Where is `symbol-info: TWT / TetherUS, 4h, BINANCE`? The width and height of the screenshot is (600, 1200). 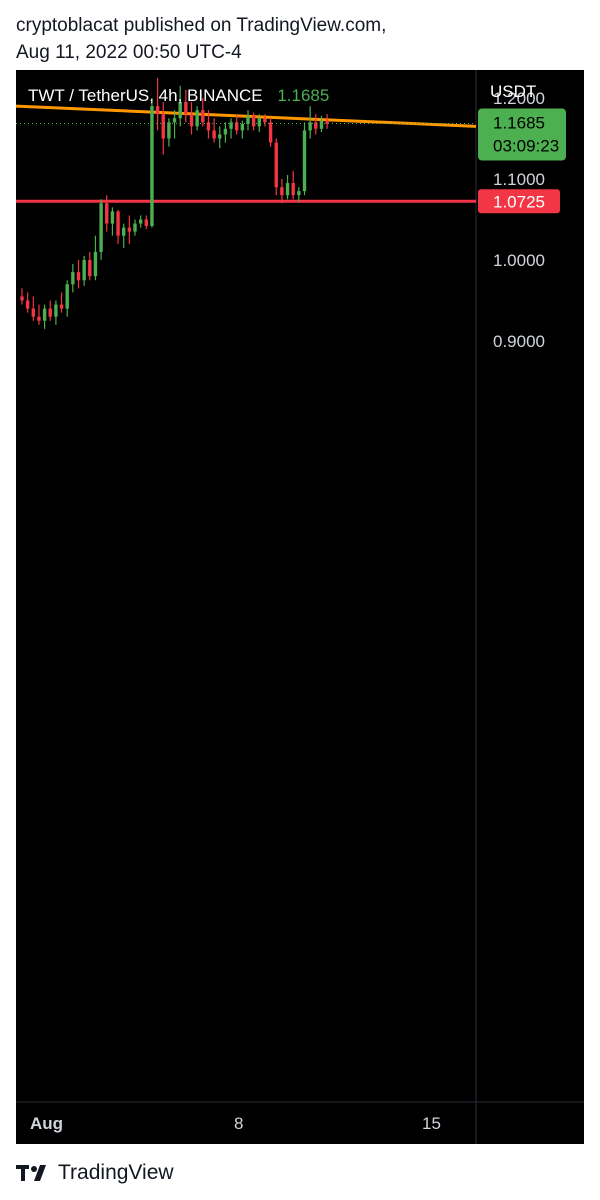 symbol-info: TWT / TetherUS, 4h, BINANCE is located at coordinates (145, 95).